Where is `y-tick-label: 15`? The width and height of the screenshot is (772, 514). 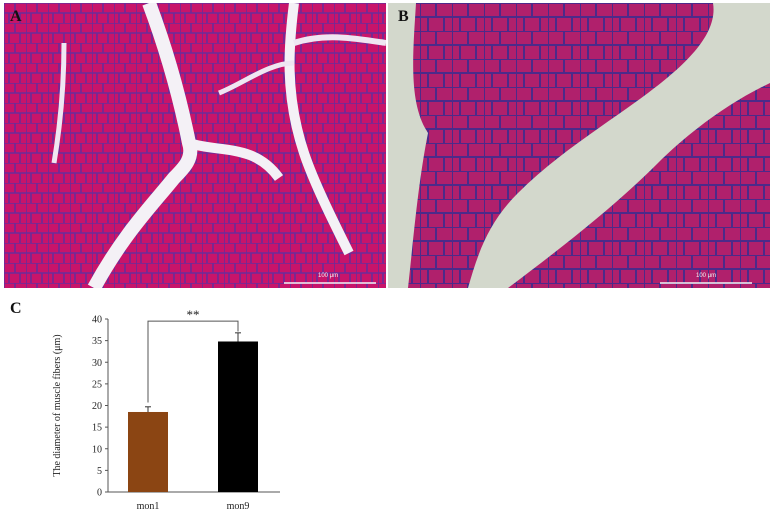 y-tick-label: 15 is located at coordinates (97, 428).